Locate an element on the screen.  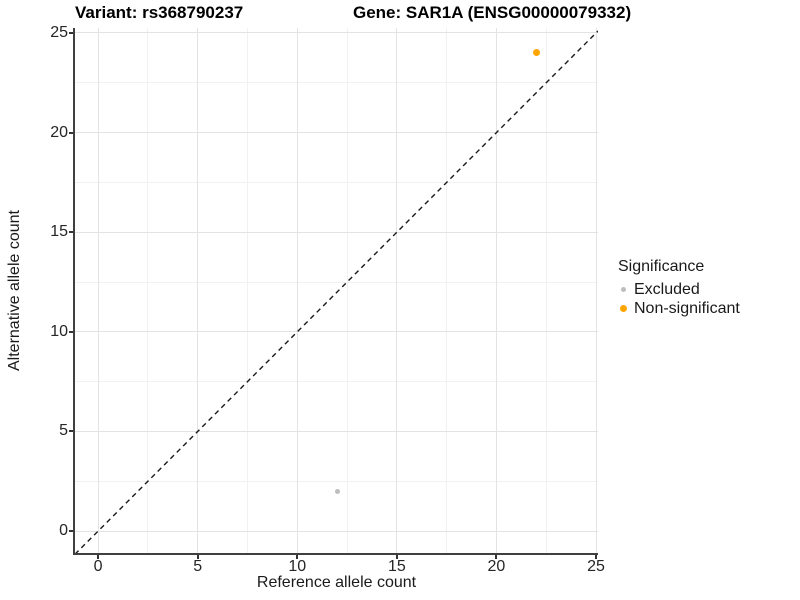
legend-entry-non-significant: Non-significant is located at coordinates (679, 308).